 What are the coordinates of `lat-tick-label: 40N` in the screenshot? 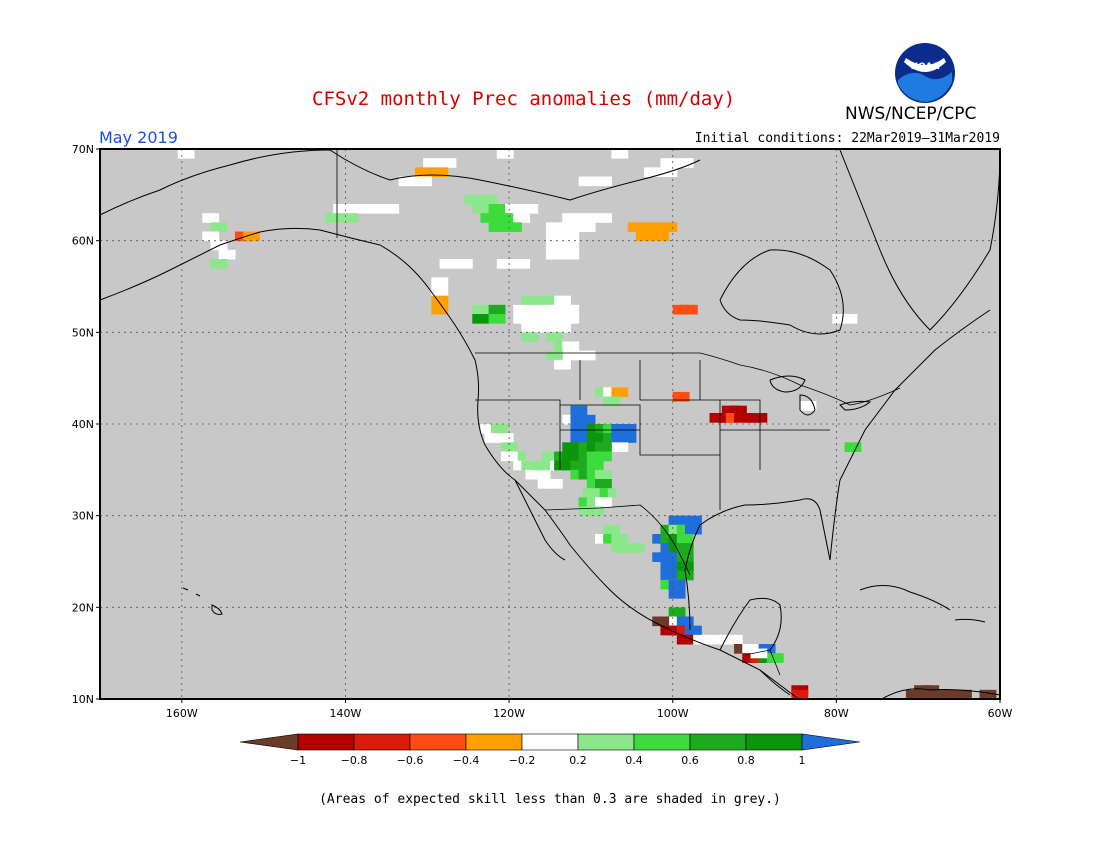 It's located at (83, 424).